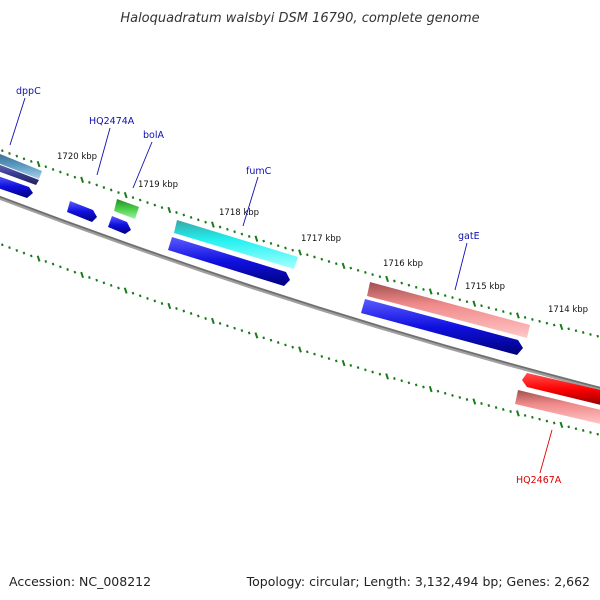 Image resolution: width=600 pixels, height=600 pixels. Describe the element at coordinates (82, 211) in the screenshot. I see `feature-HQ2474A` at that location.